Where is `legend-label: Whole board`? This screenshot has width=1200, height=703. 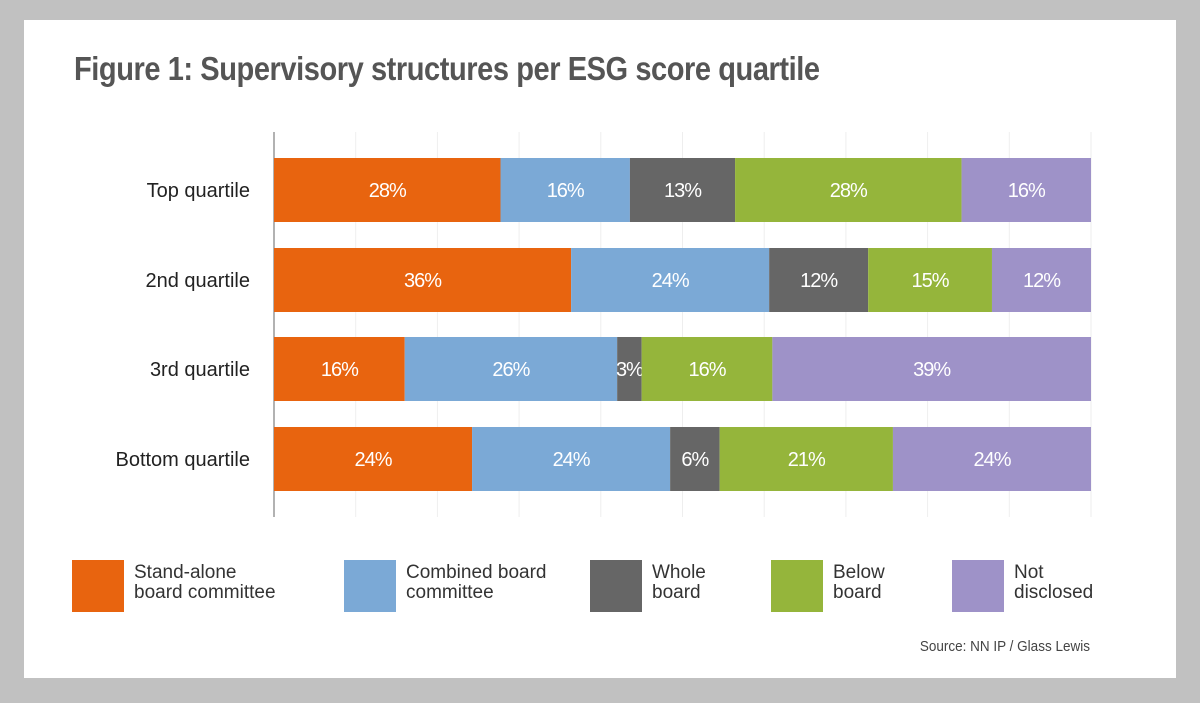
legend-label: Whole board is located at coordinates (679, 582).